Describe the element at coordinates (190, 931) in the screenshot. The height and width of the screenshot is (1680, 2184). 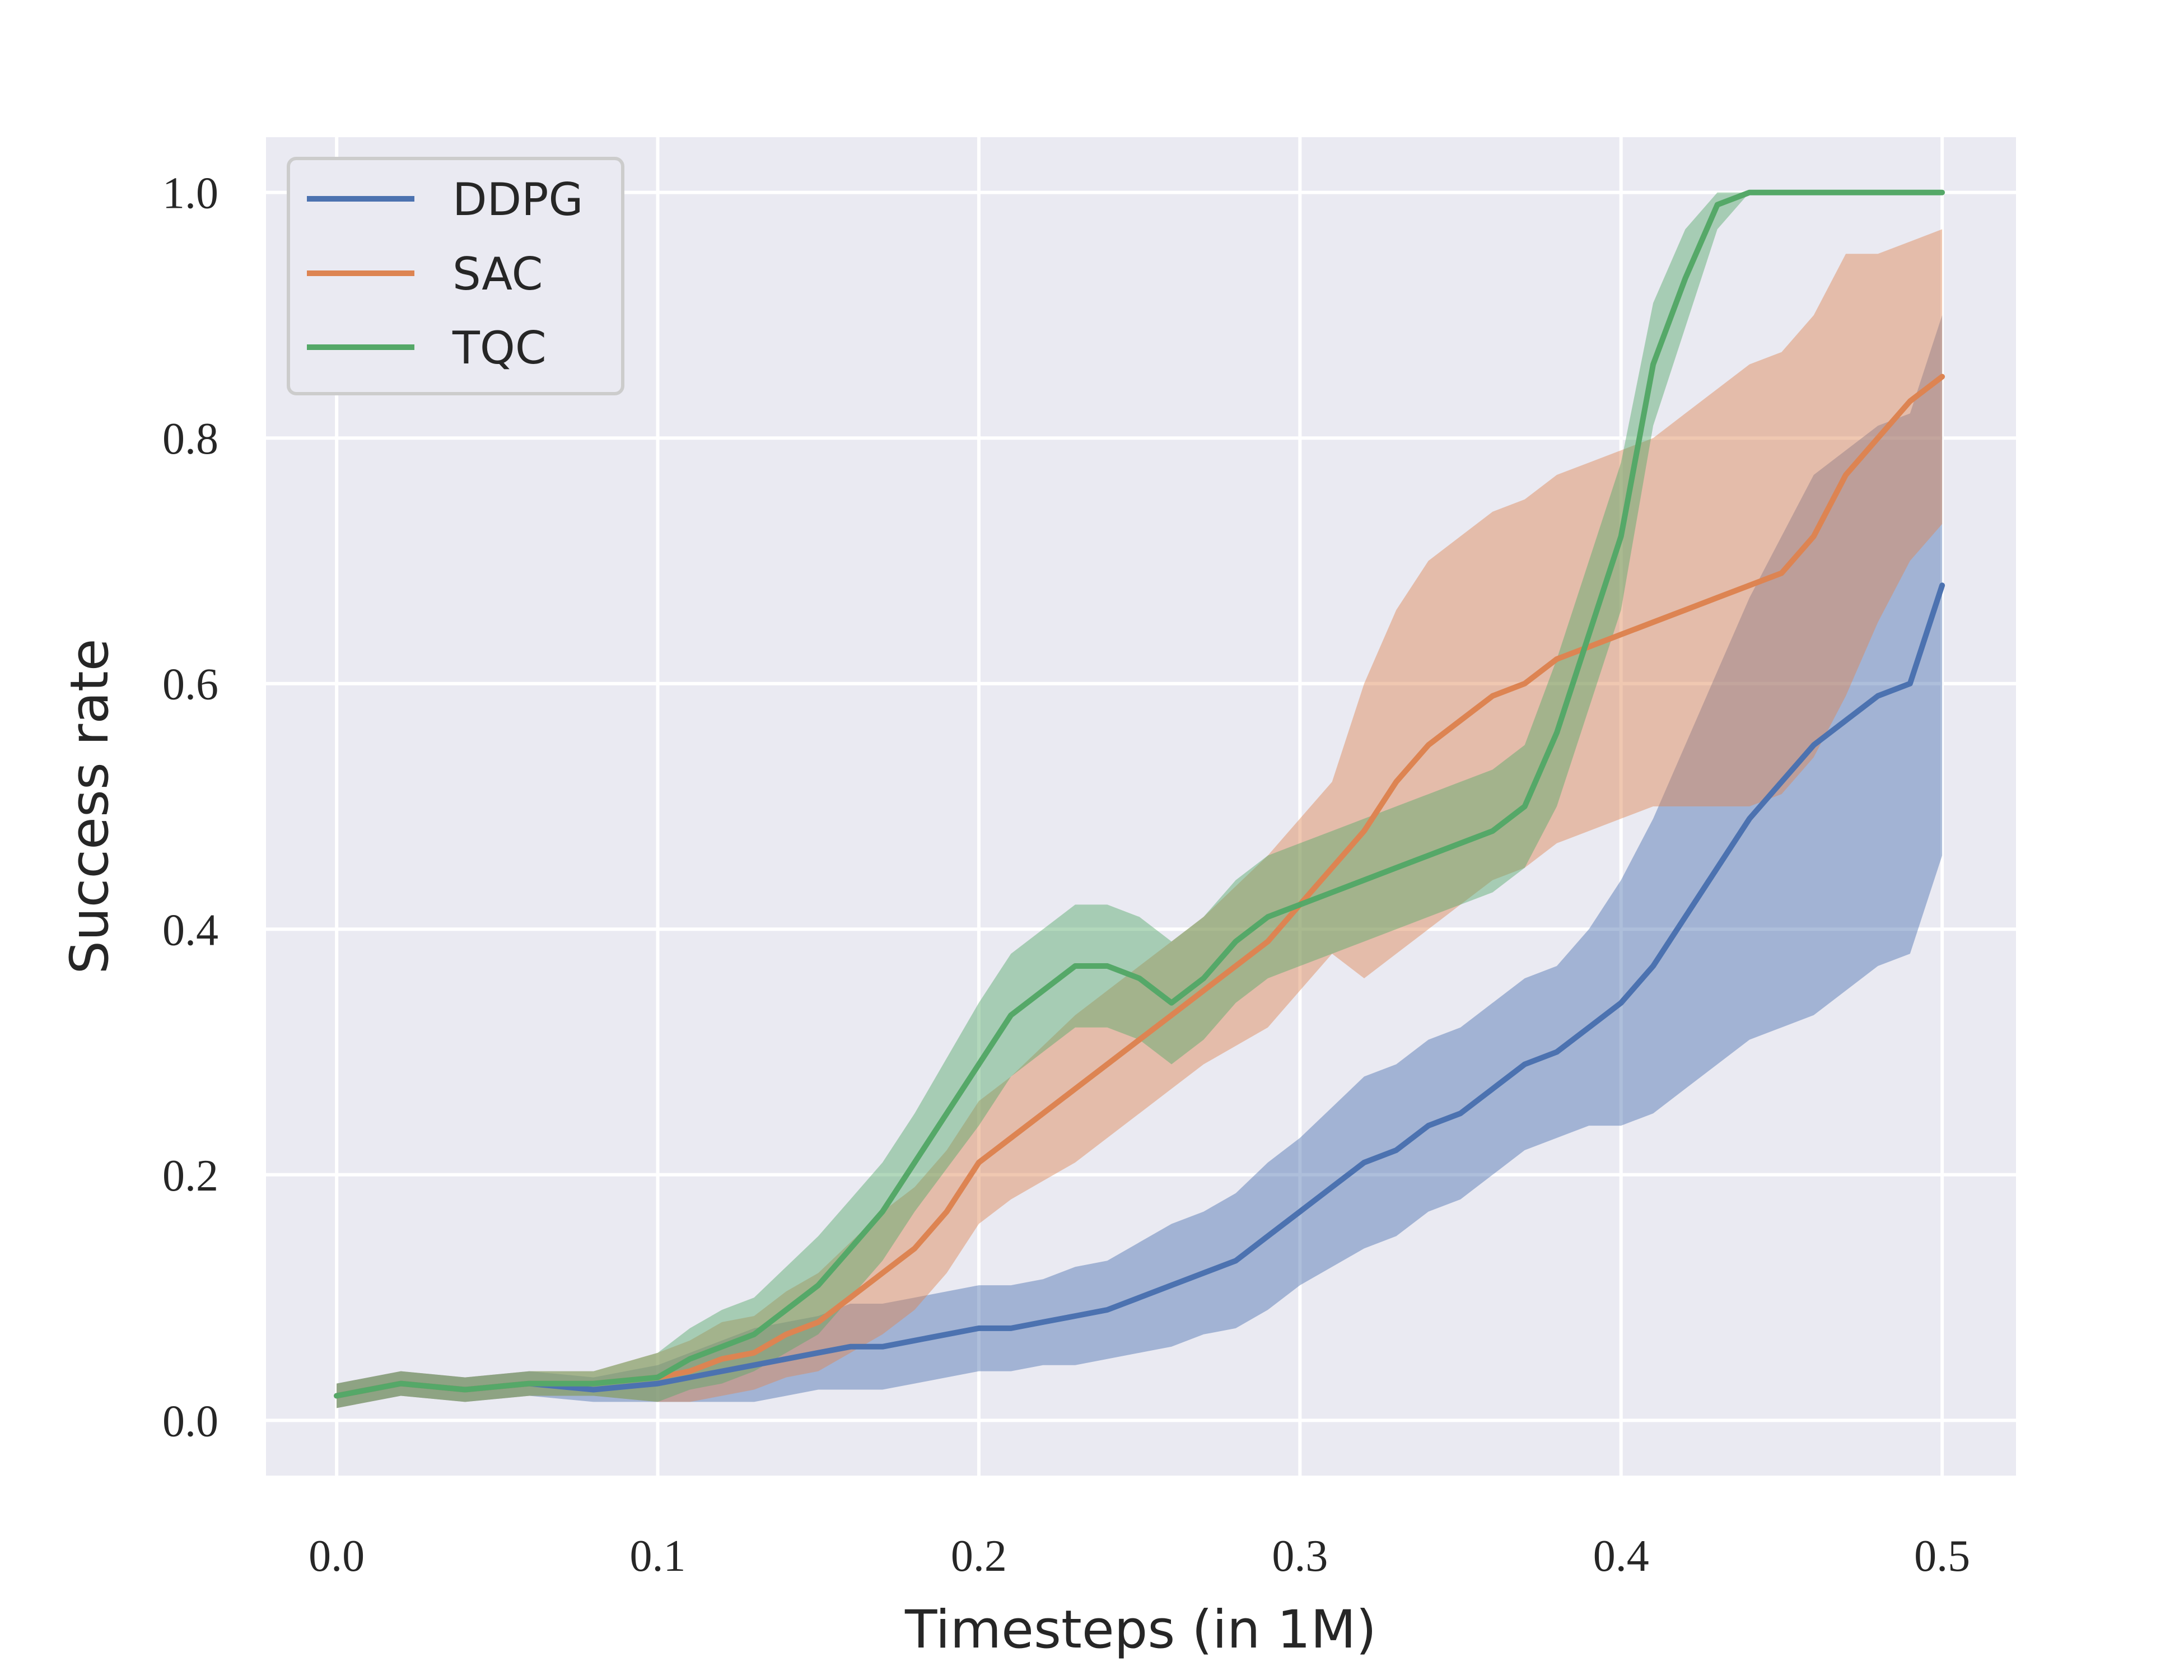
I see `y-tick-label: 0.4` at that location.